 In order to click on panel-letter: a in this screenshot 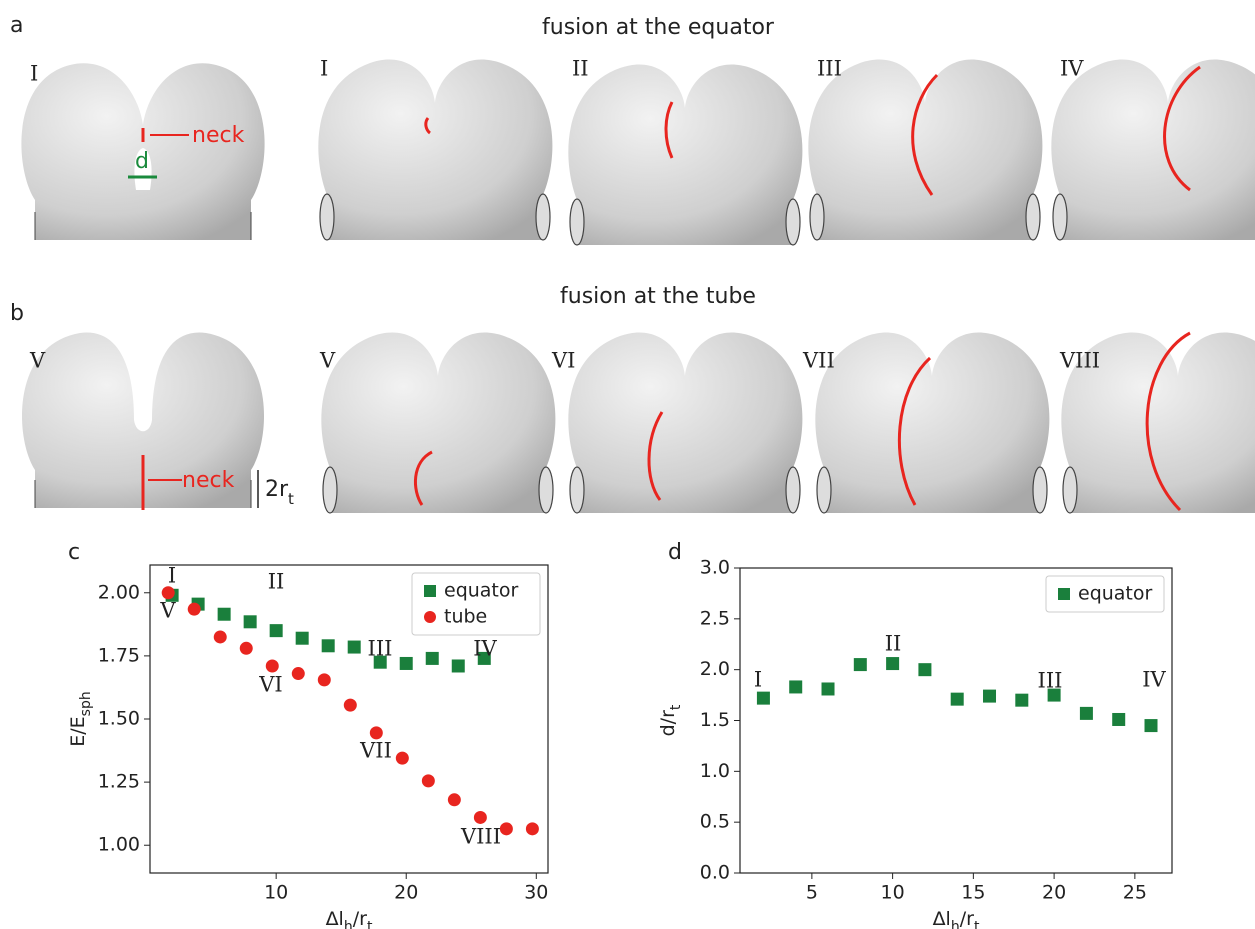, I will do `click(16, 25)`.